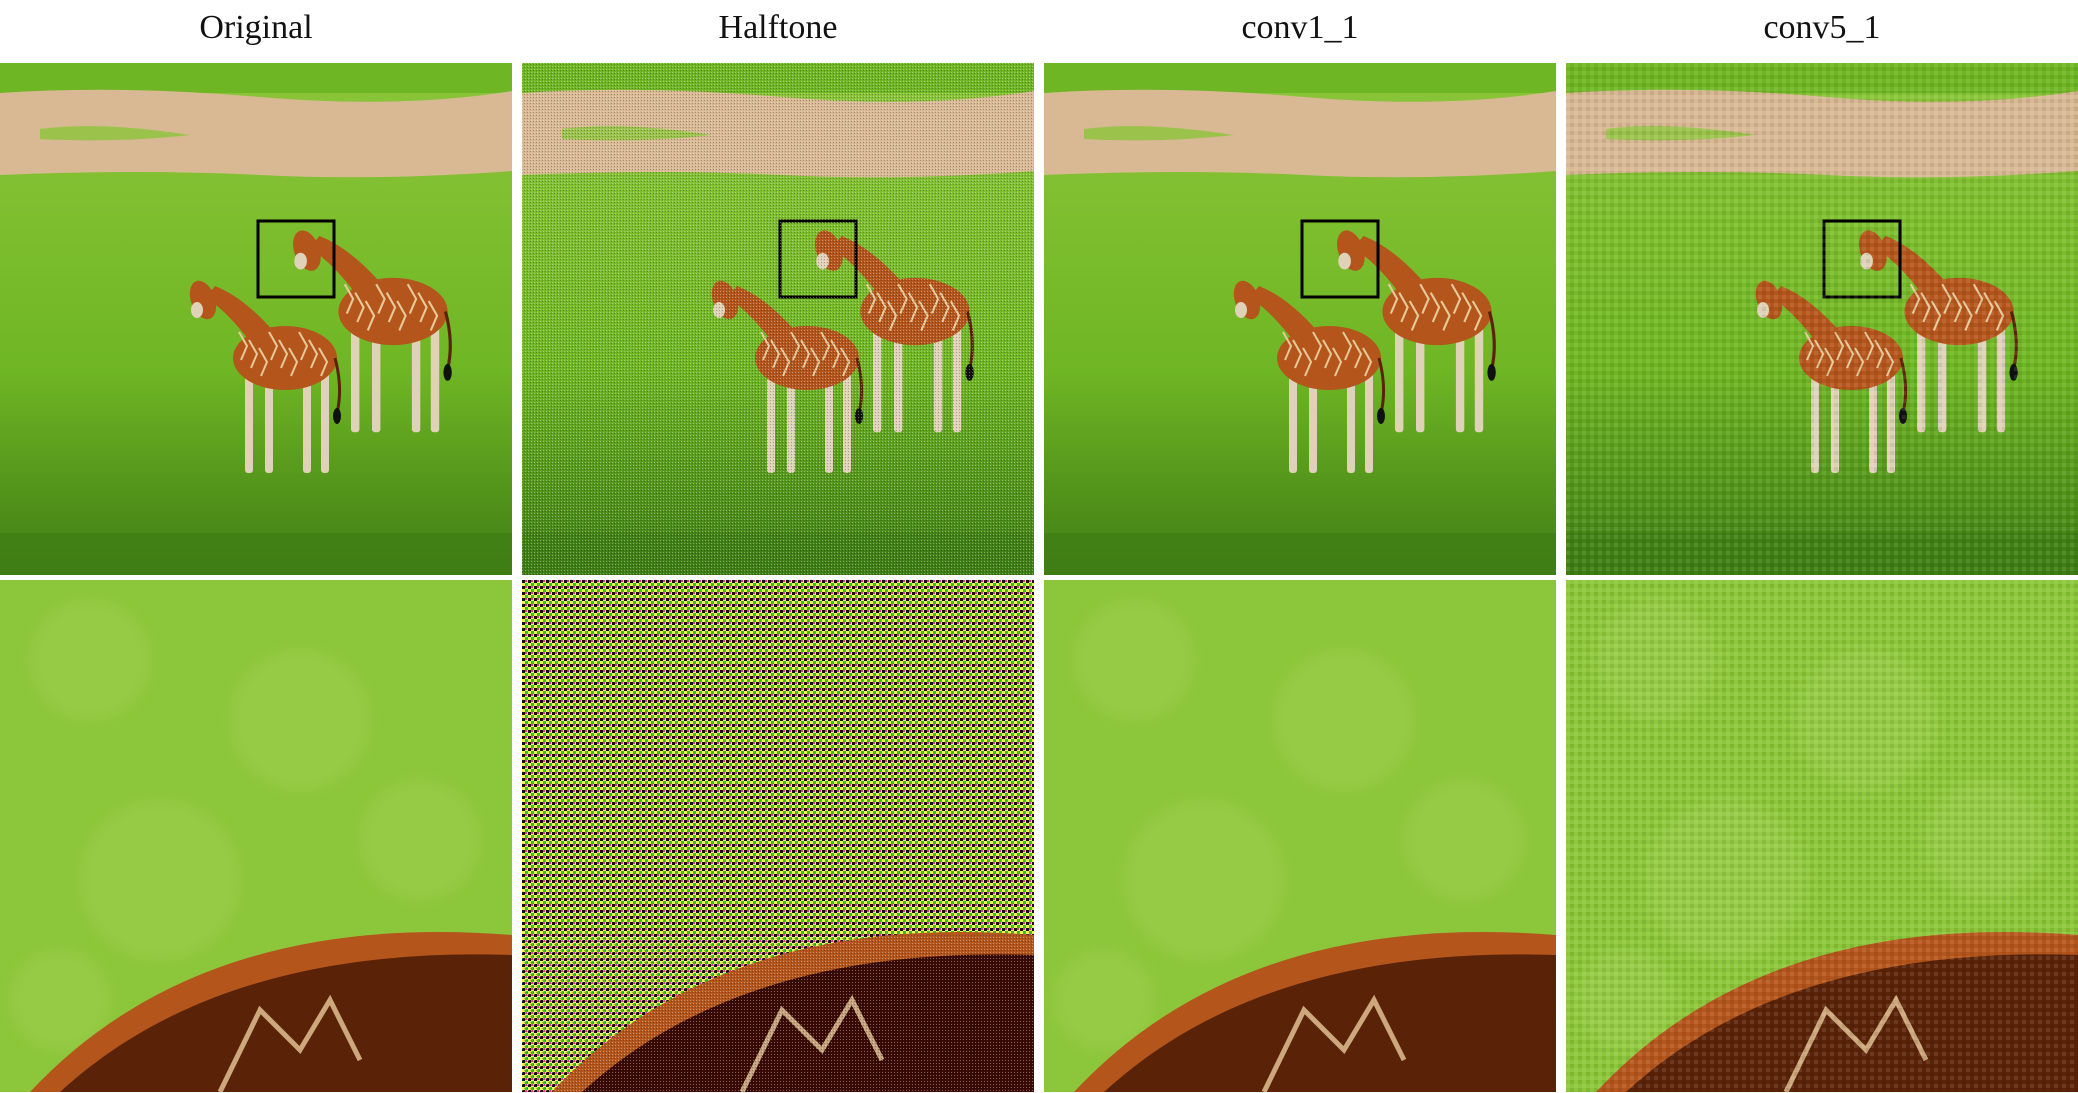 This screenshot has width=2078, height=1093. What do you see at coordinates (1822, 27) in the screenshot?
I see `column-title-conv5-1: conv5_1` at bounding box center [1822, 27].